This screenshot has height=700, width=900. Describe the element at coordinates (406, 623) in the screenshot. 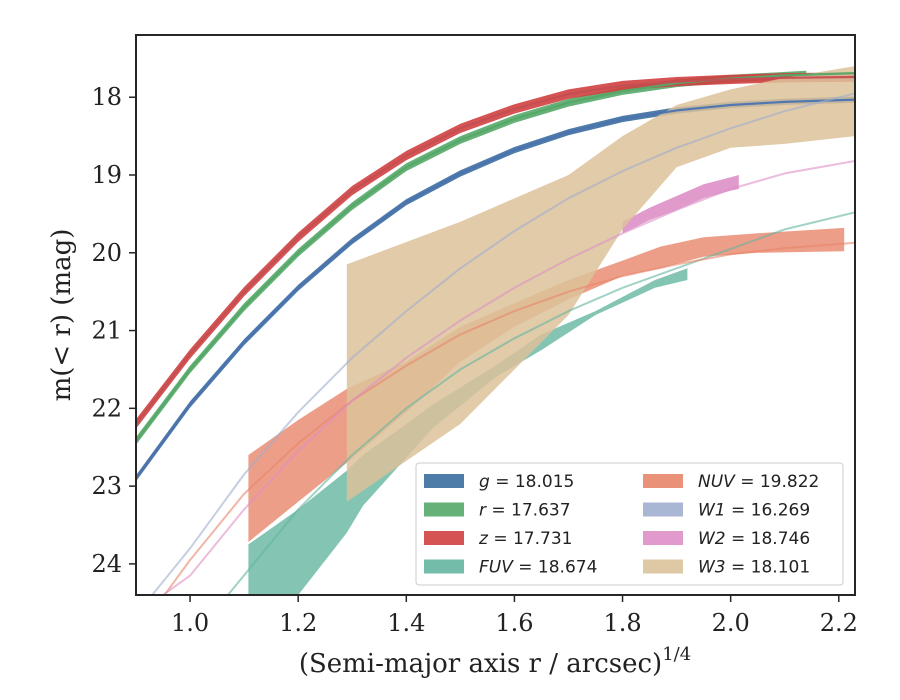

I see `x-tick-label: 1.4` at that location.